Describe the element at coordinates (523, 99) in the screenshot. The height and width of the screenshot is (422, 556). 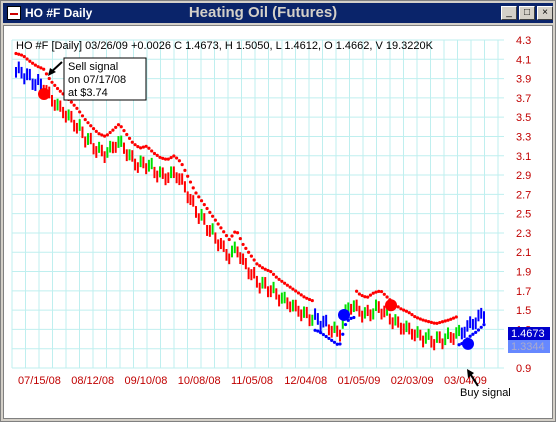
I see `y-tick-label: 3.7` at that location.